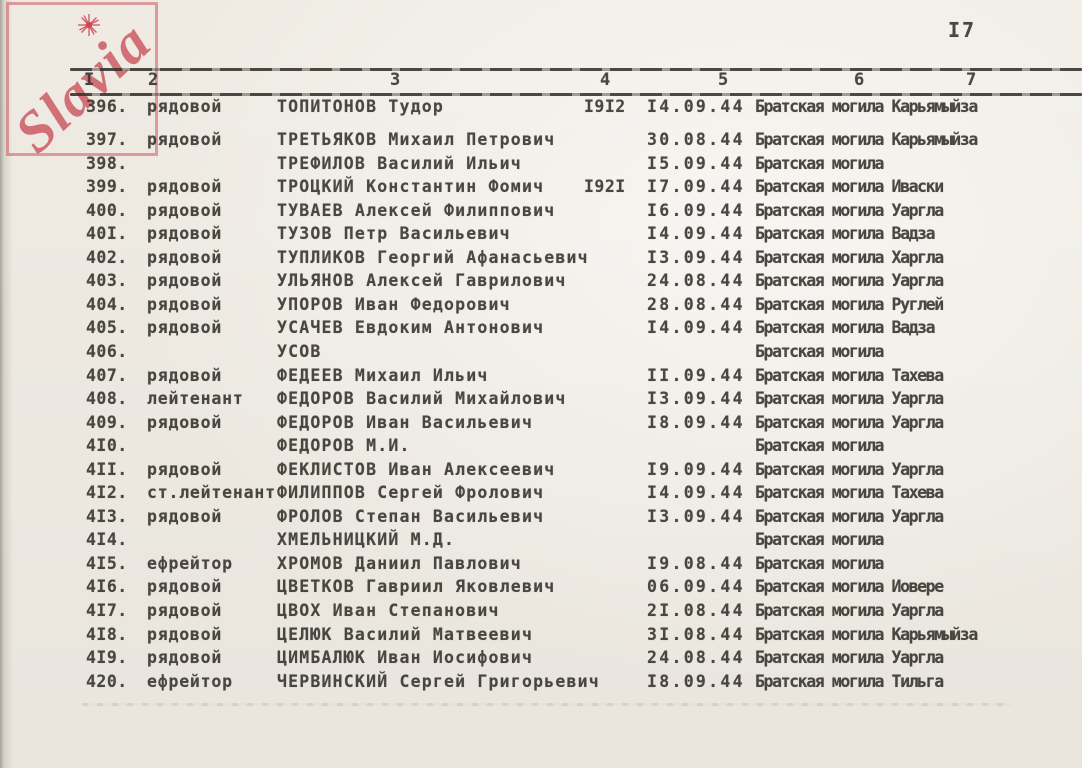 The height and width of the screenshot is (768, 1082). Describe the element at coordinates (866, 634) in the screenshot. I see `cell-burial: Братская могила Карьямыйза` at that location.